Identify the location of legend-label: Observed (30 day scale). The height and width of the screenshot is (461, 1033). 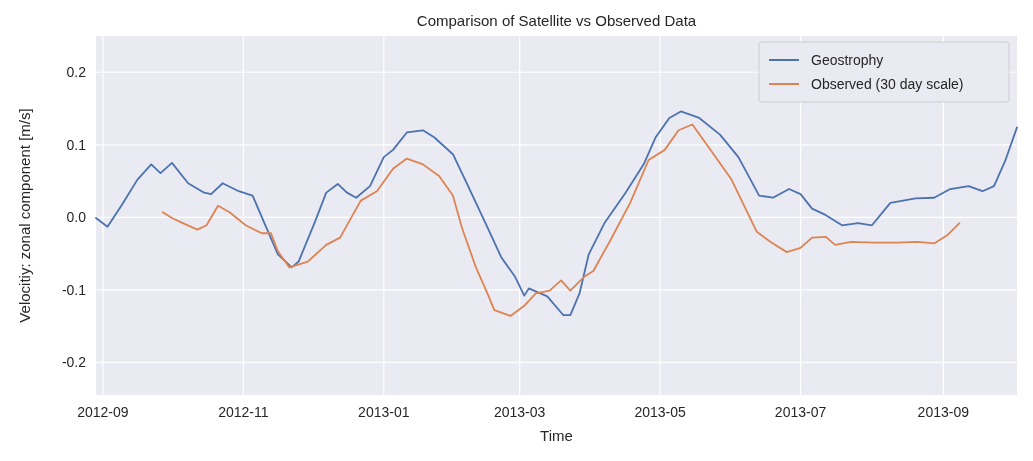
(887, 83).